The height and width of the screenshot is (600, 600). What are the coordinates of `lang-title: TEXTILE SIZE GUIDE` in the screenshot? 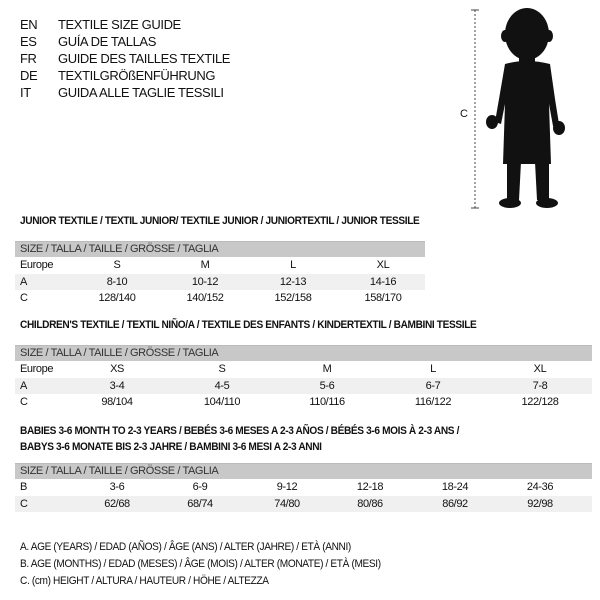 It's located at (119, 24).